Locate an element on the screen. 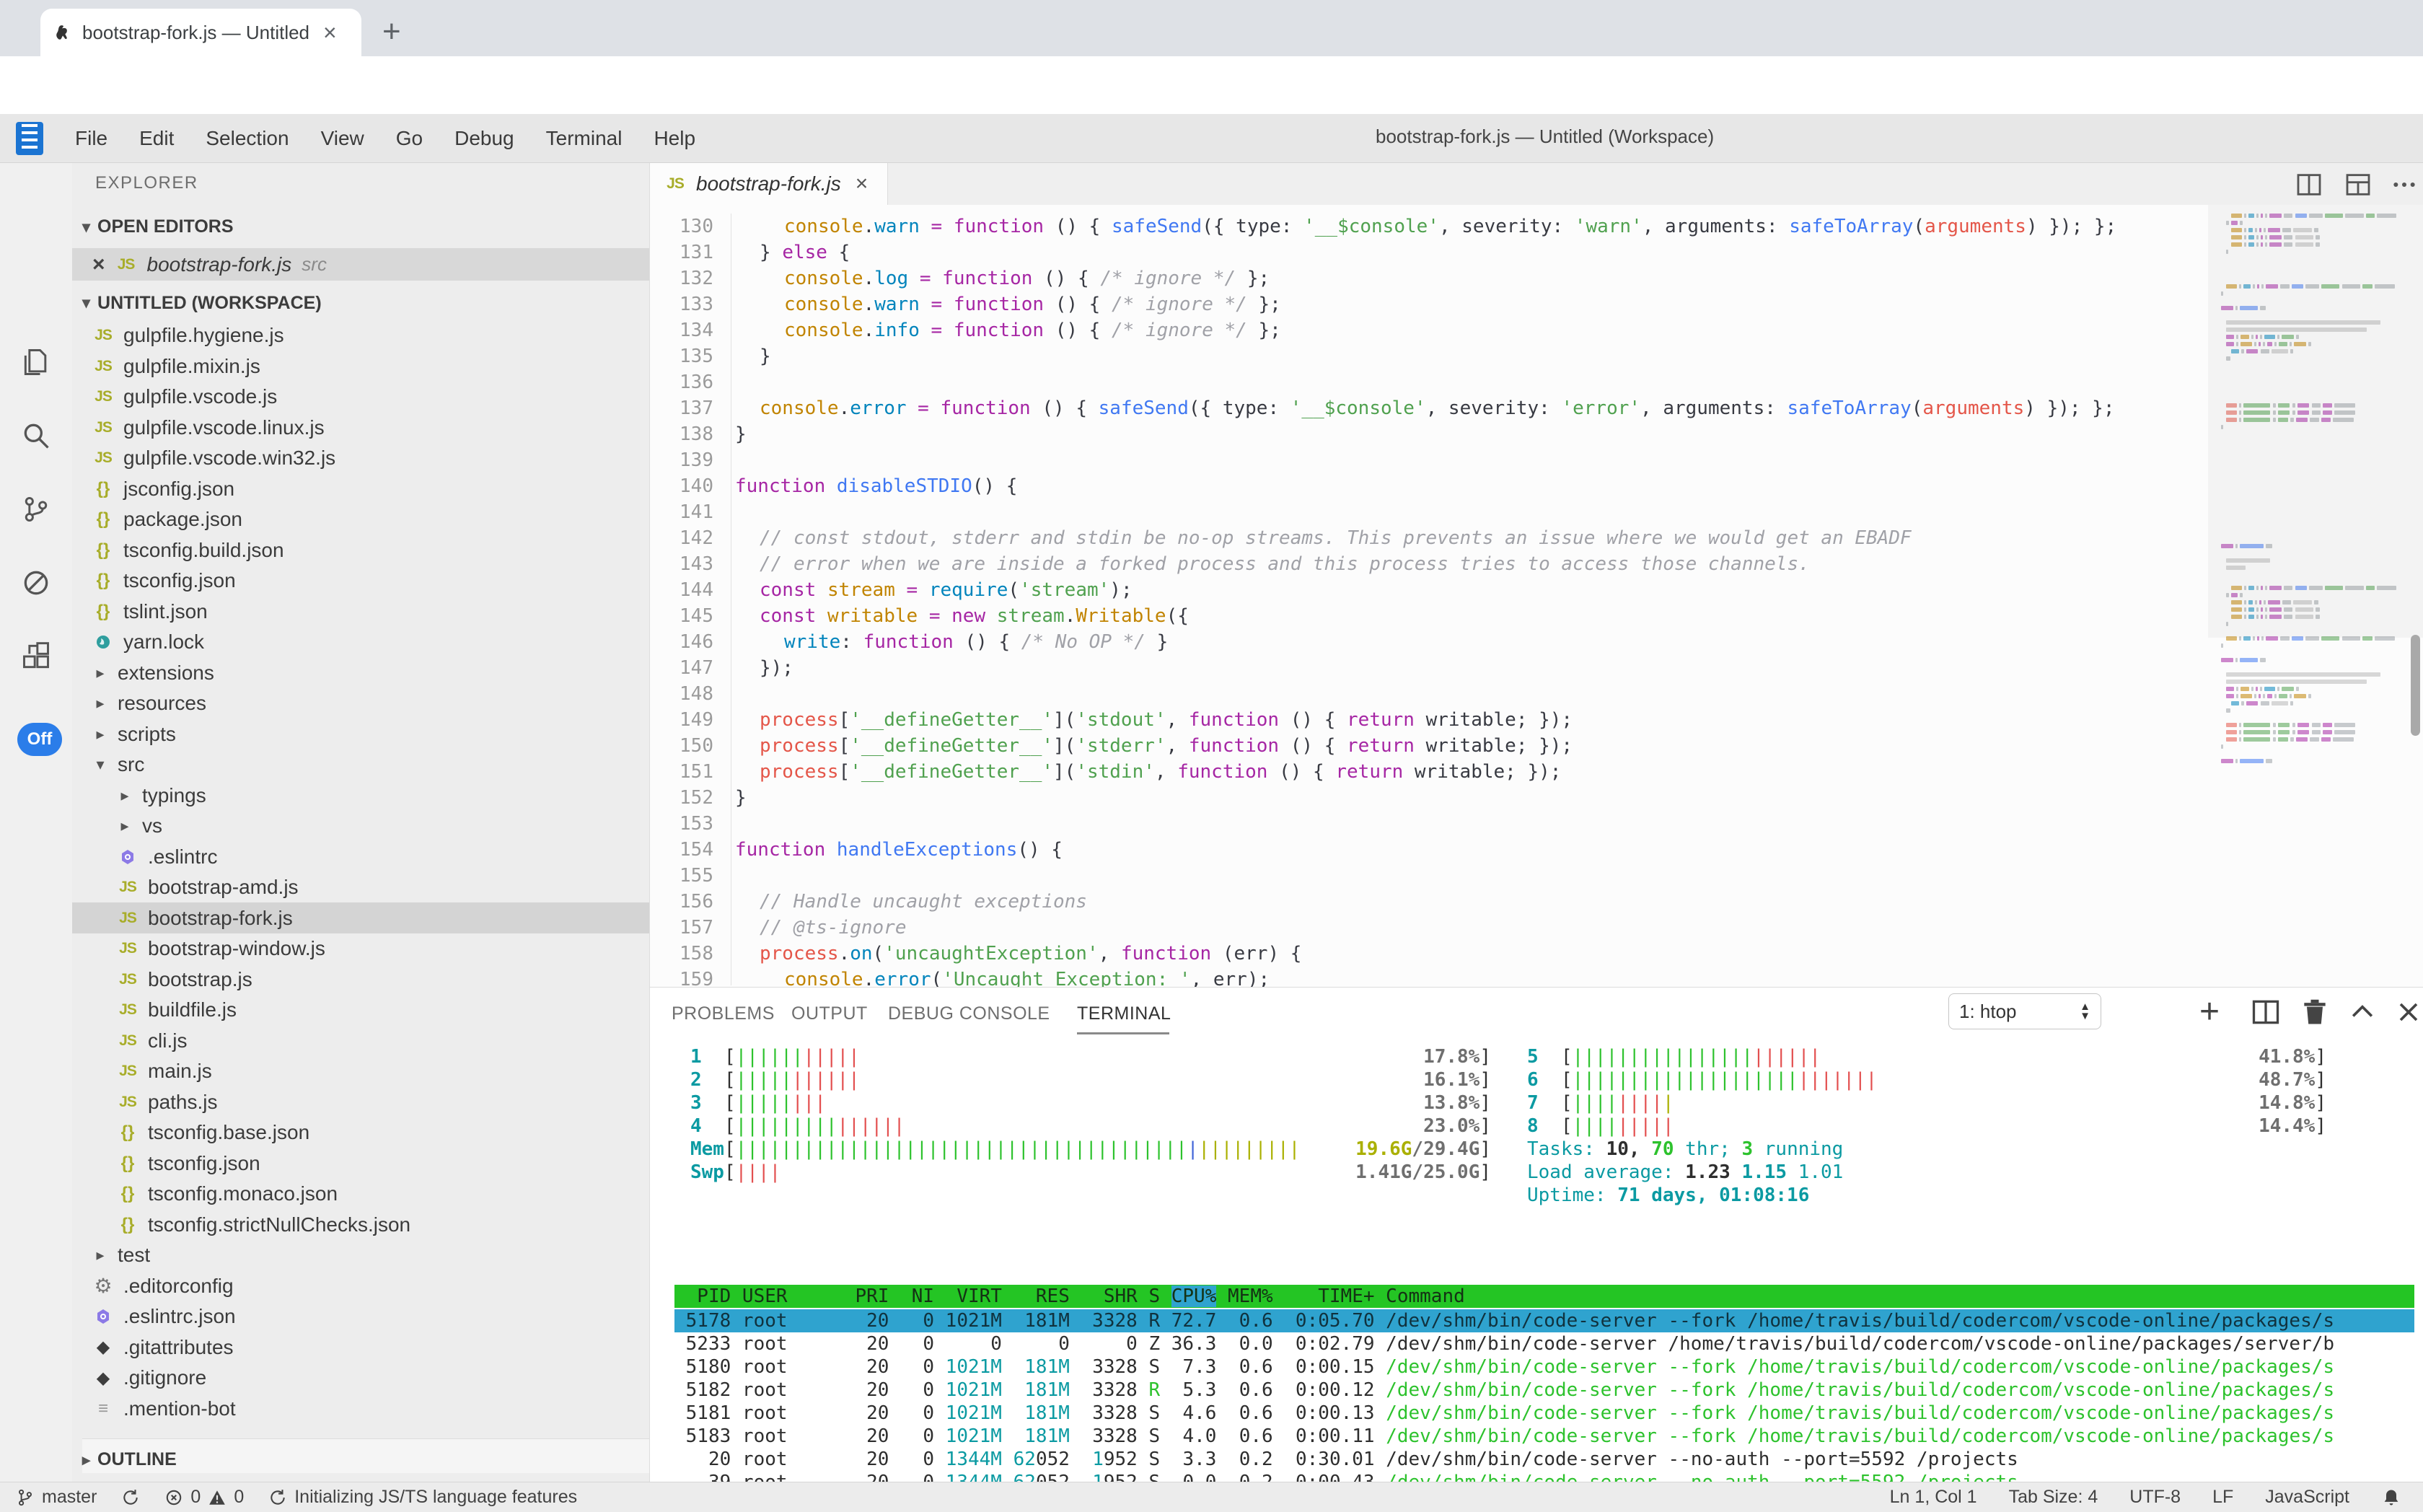 This screenshot has width=2423, height=1512. close-editor-icon: × is located at coordinates (98, 264).